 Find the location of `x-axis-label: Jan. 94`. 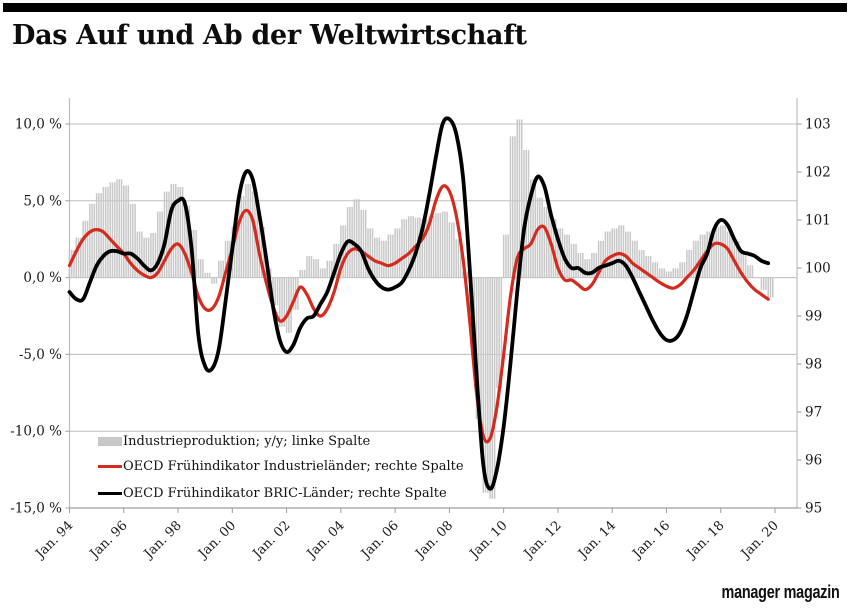

x-axis-label: Jan. 94 is located at coordinates (54, 540).